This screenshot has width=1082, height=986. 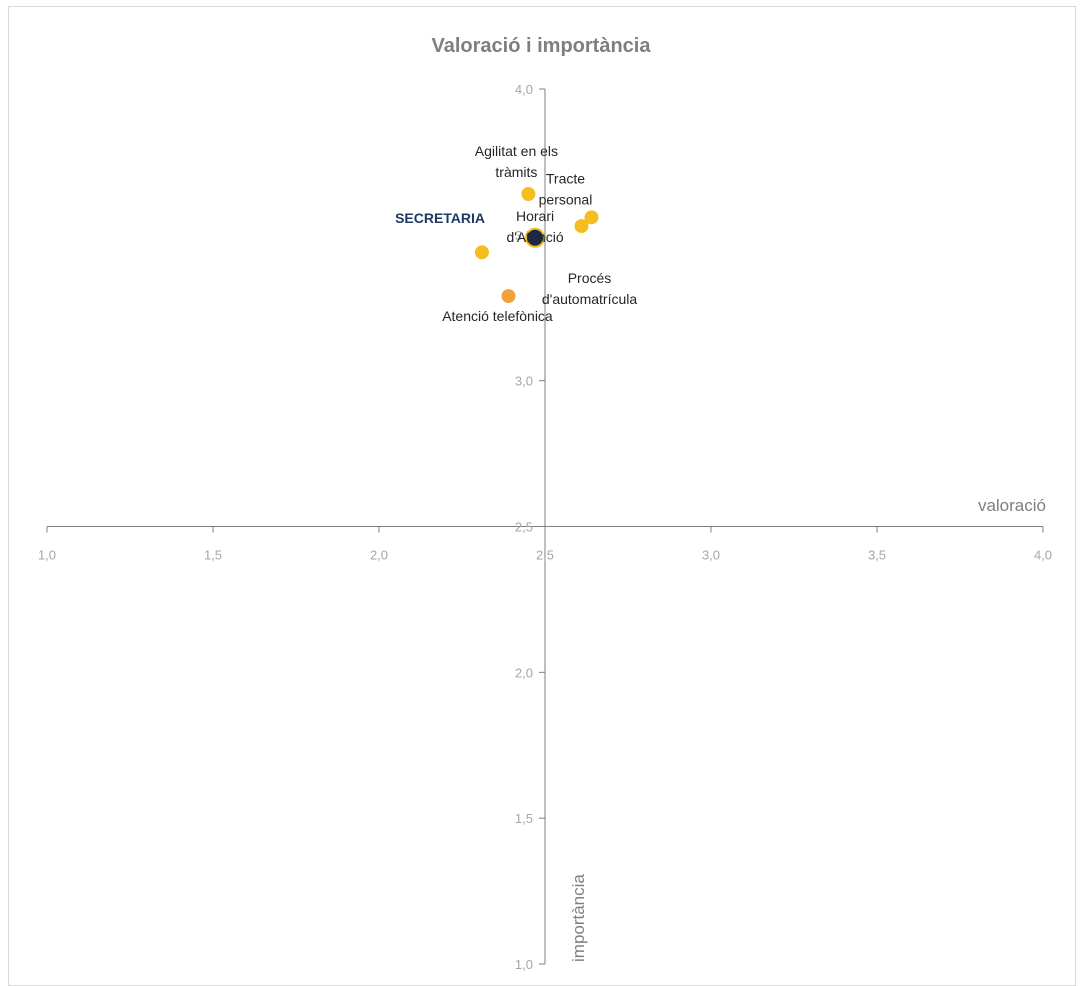 What do you see at coordinates (542, 46) in the screenshot?
I see `chart-title: Valoració i importància` at bounding box center [542, 46].